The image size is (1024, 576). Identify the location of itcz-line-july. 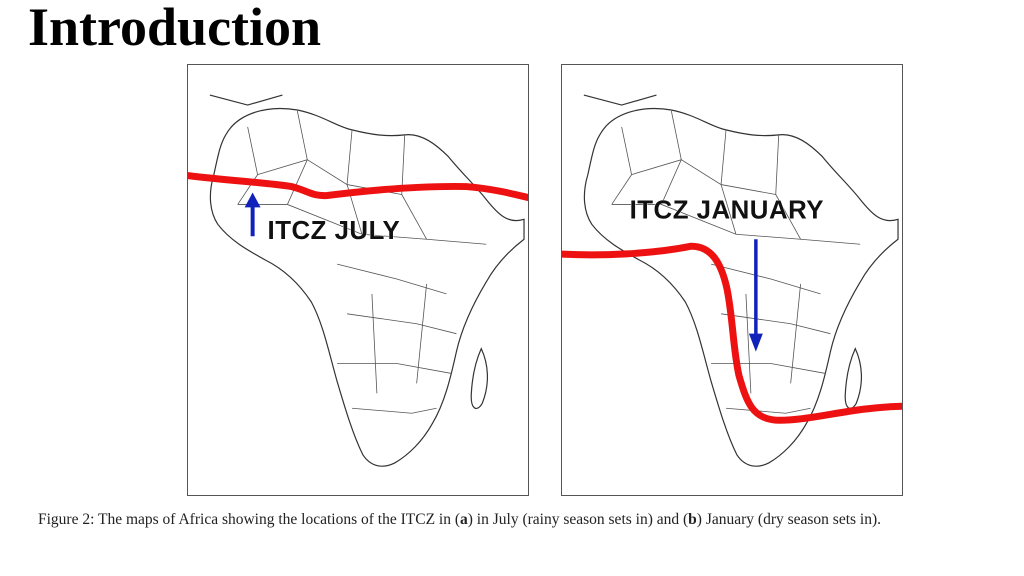
(358, 186).